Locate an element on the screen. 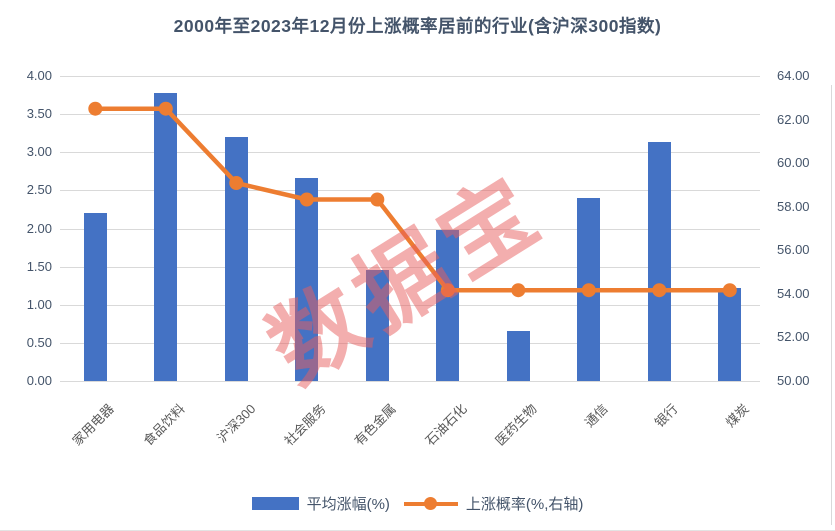  right-axis-tick: 62.00 is located at coordinates (793, 119).